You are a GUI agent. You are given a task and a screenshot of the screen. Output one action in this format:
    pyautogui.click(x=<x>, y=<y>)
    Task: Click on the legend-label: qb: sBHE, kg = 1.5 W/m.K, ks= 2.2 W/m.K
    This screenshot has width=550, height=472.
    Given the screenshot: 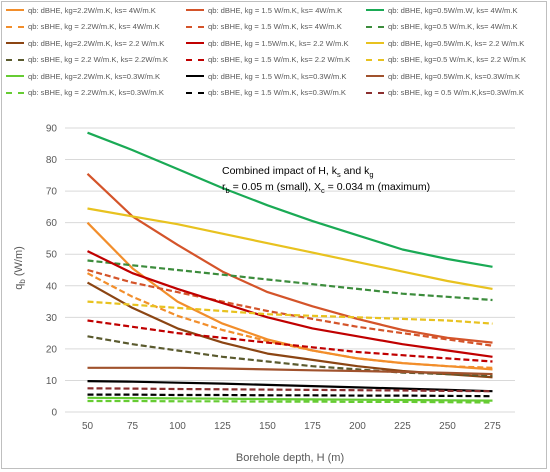 What is the action you would take?
    pyautogui.click(x=279, y=59)
    